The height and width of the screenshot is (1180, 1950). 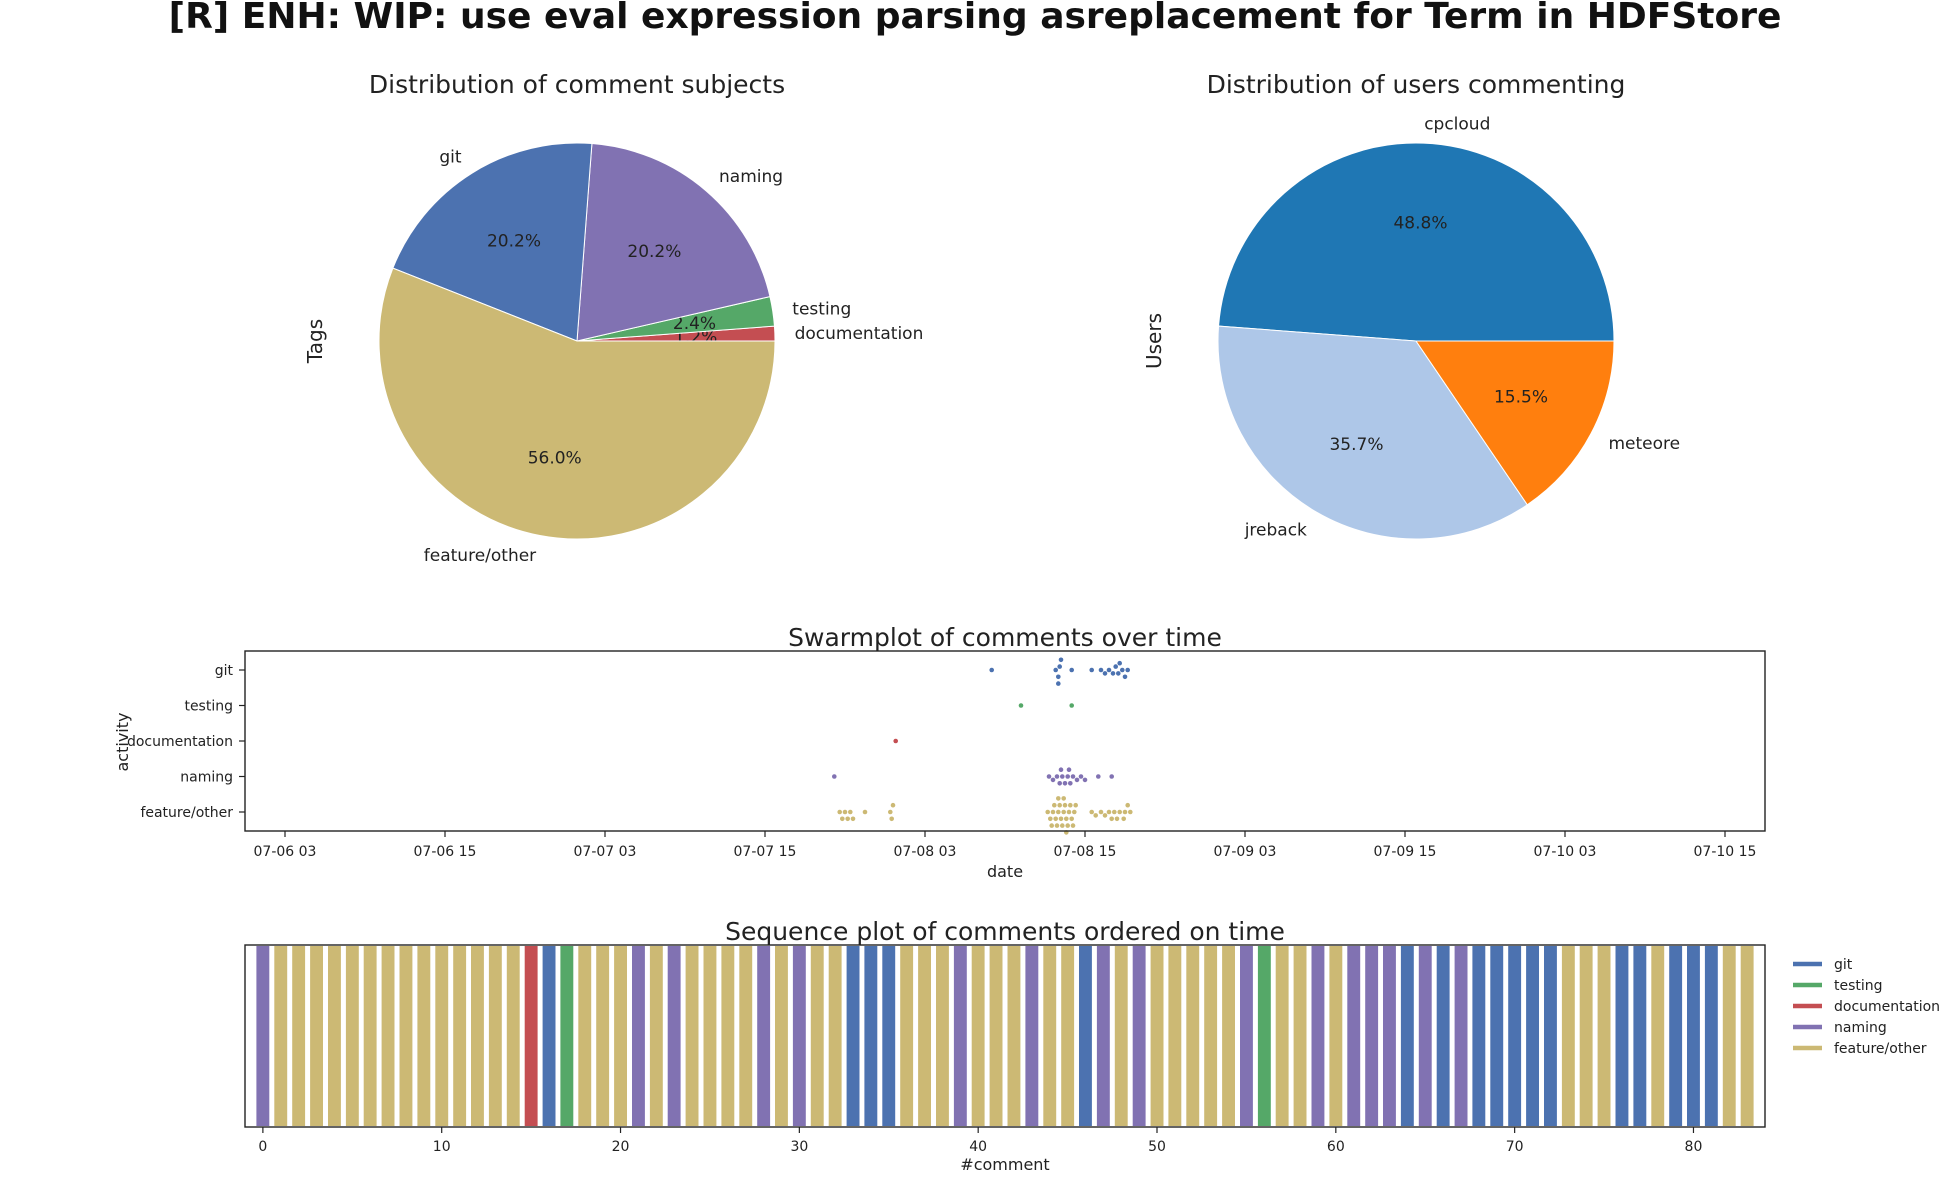 What do you see at coordinates (224, 671) in the screenshot?
I see `swarm-ytick-label-git: git` at bounding box center [224, 671].